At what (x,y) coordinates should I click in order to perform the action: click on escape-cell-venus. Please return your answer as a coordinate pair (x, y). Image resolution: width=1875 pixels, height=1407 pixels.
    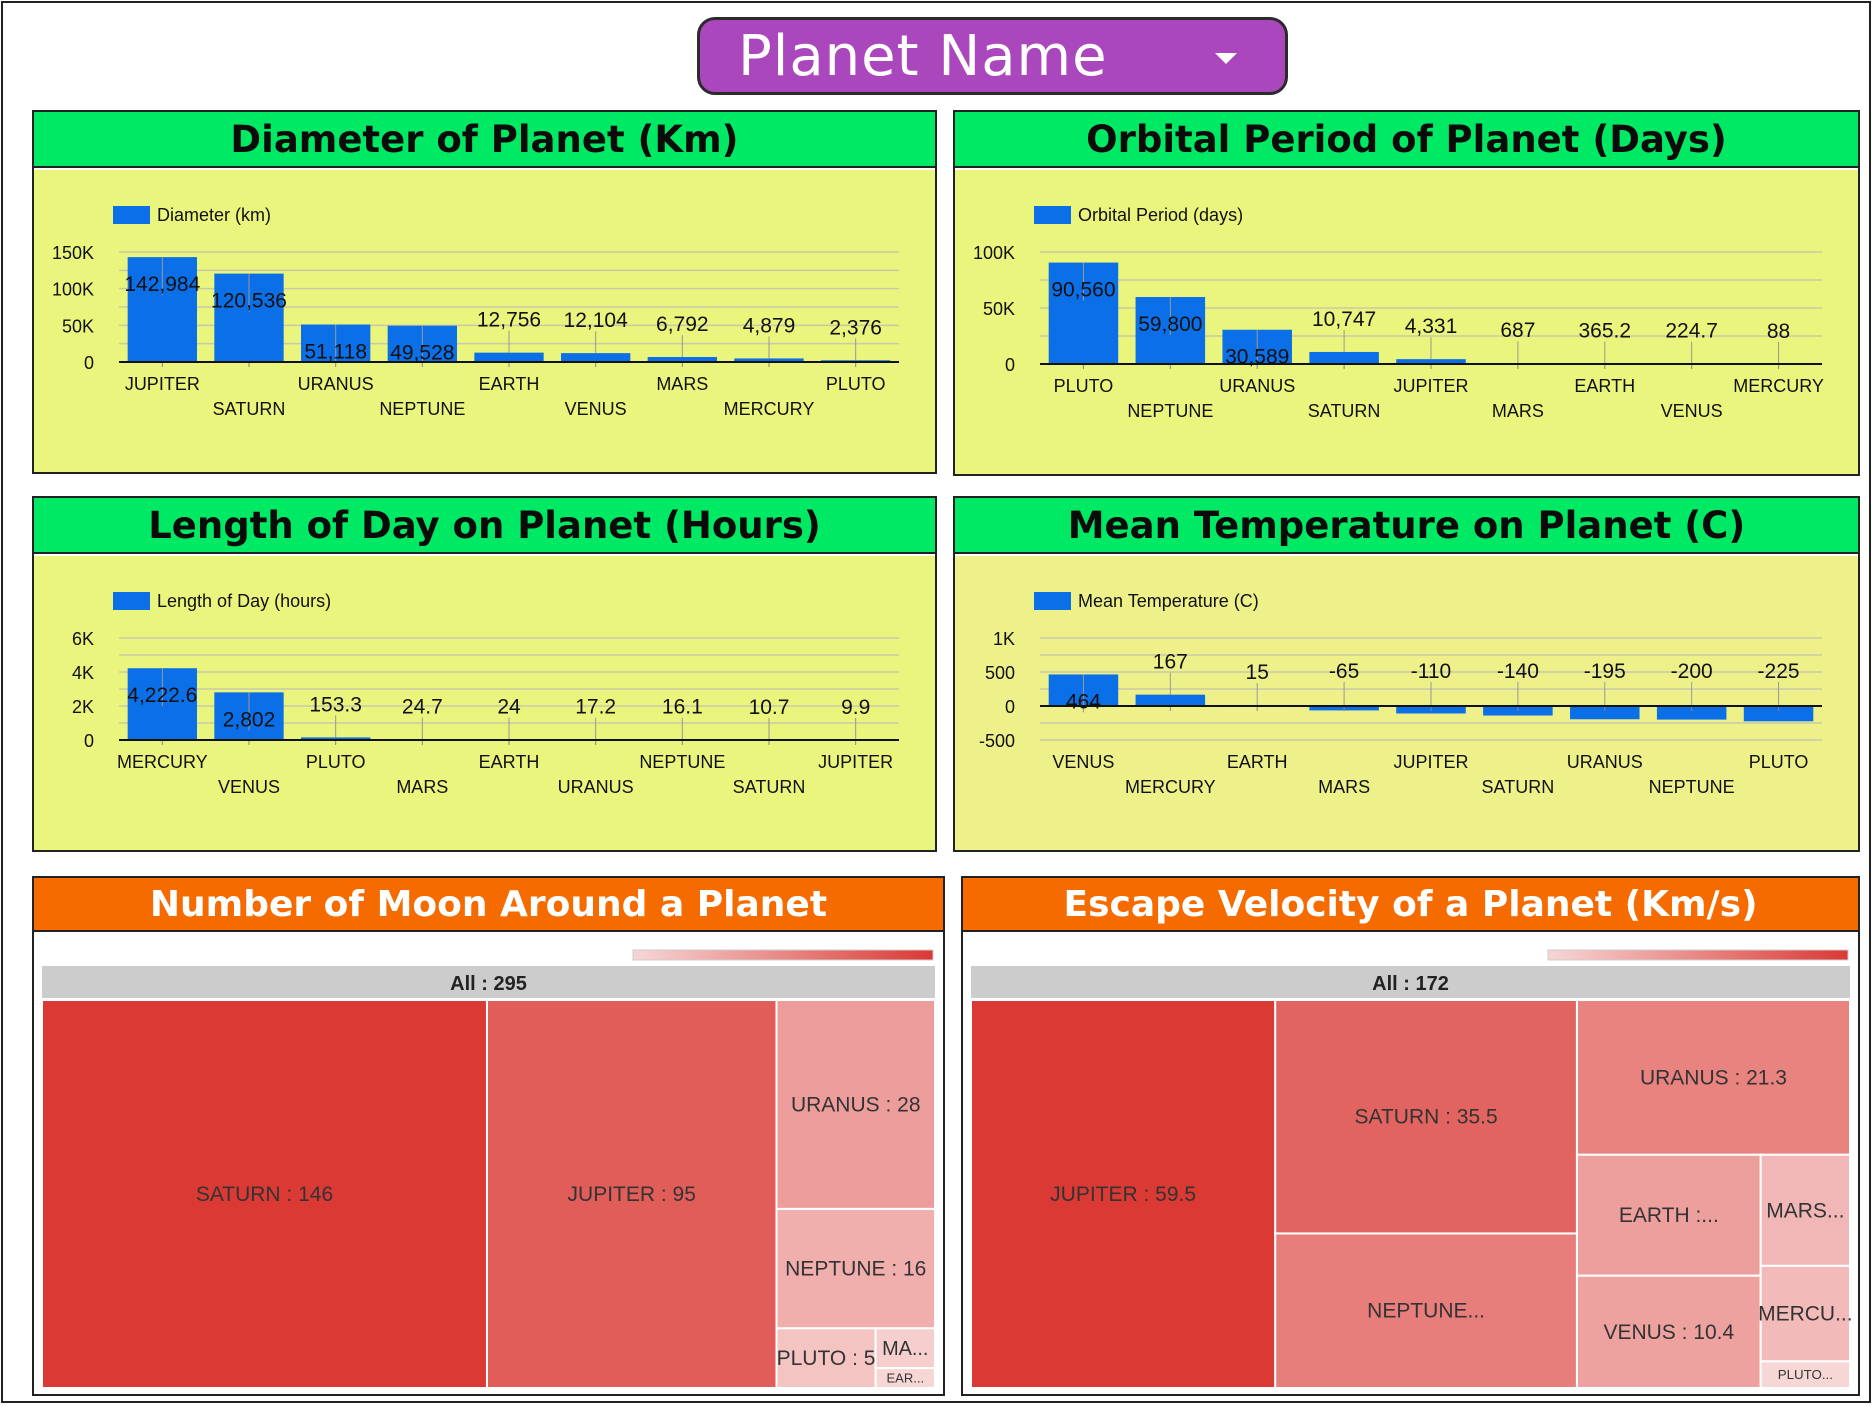
    Looking at the image, I should click on (1668, 1331).